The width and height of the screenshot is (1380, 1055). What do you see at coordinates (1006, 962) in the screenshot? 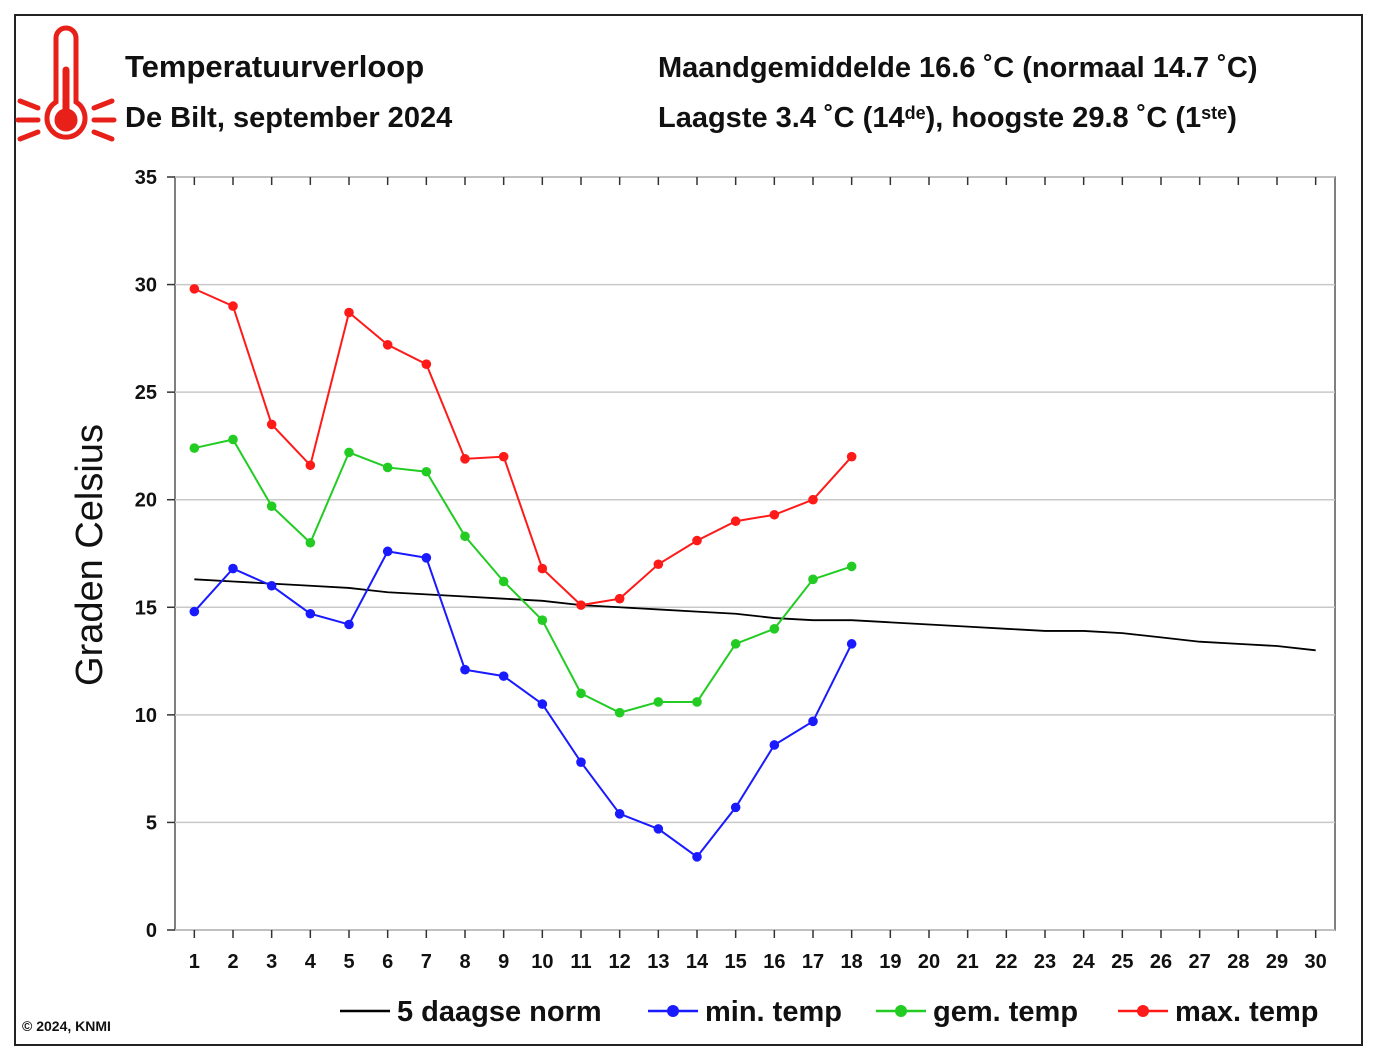
I see `x-tick-label: 22` at bounding box center [1006, 962].